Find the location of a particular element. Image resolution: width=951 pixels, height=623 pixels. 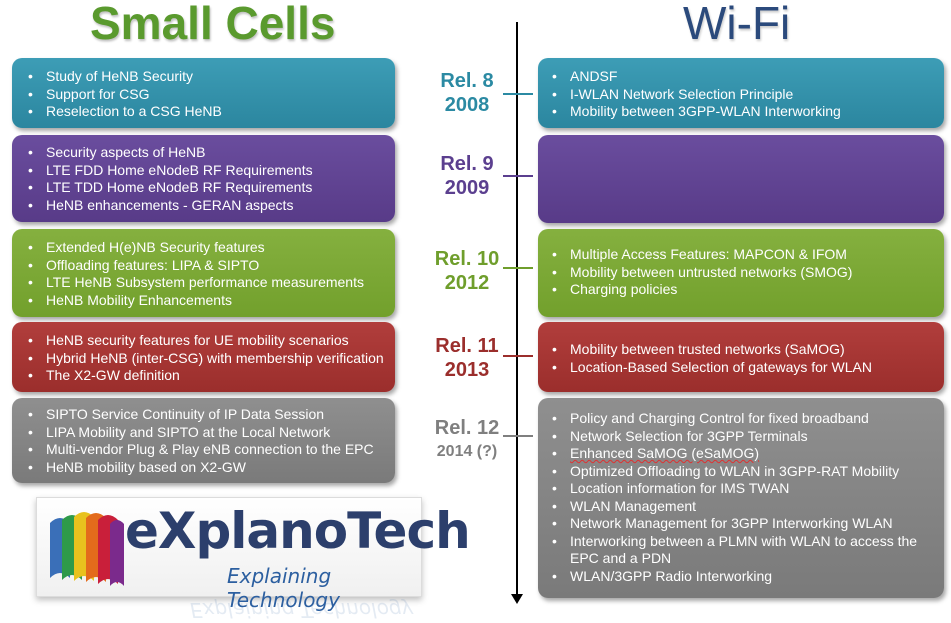

list-item-text: Enhanced SaMOG (eSaMOG) is located at coordinates (665, 453).